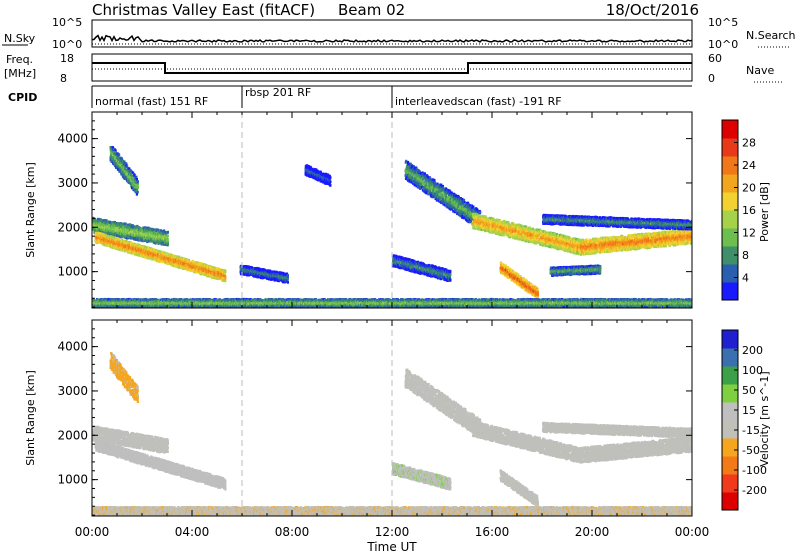 The image size is (800, 554). I want to click on nsky-trace, so click(392, 38).